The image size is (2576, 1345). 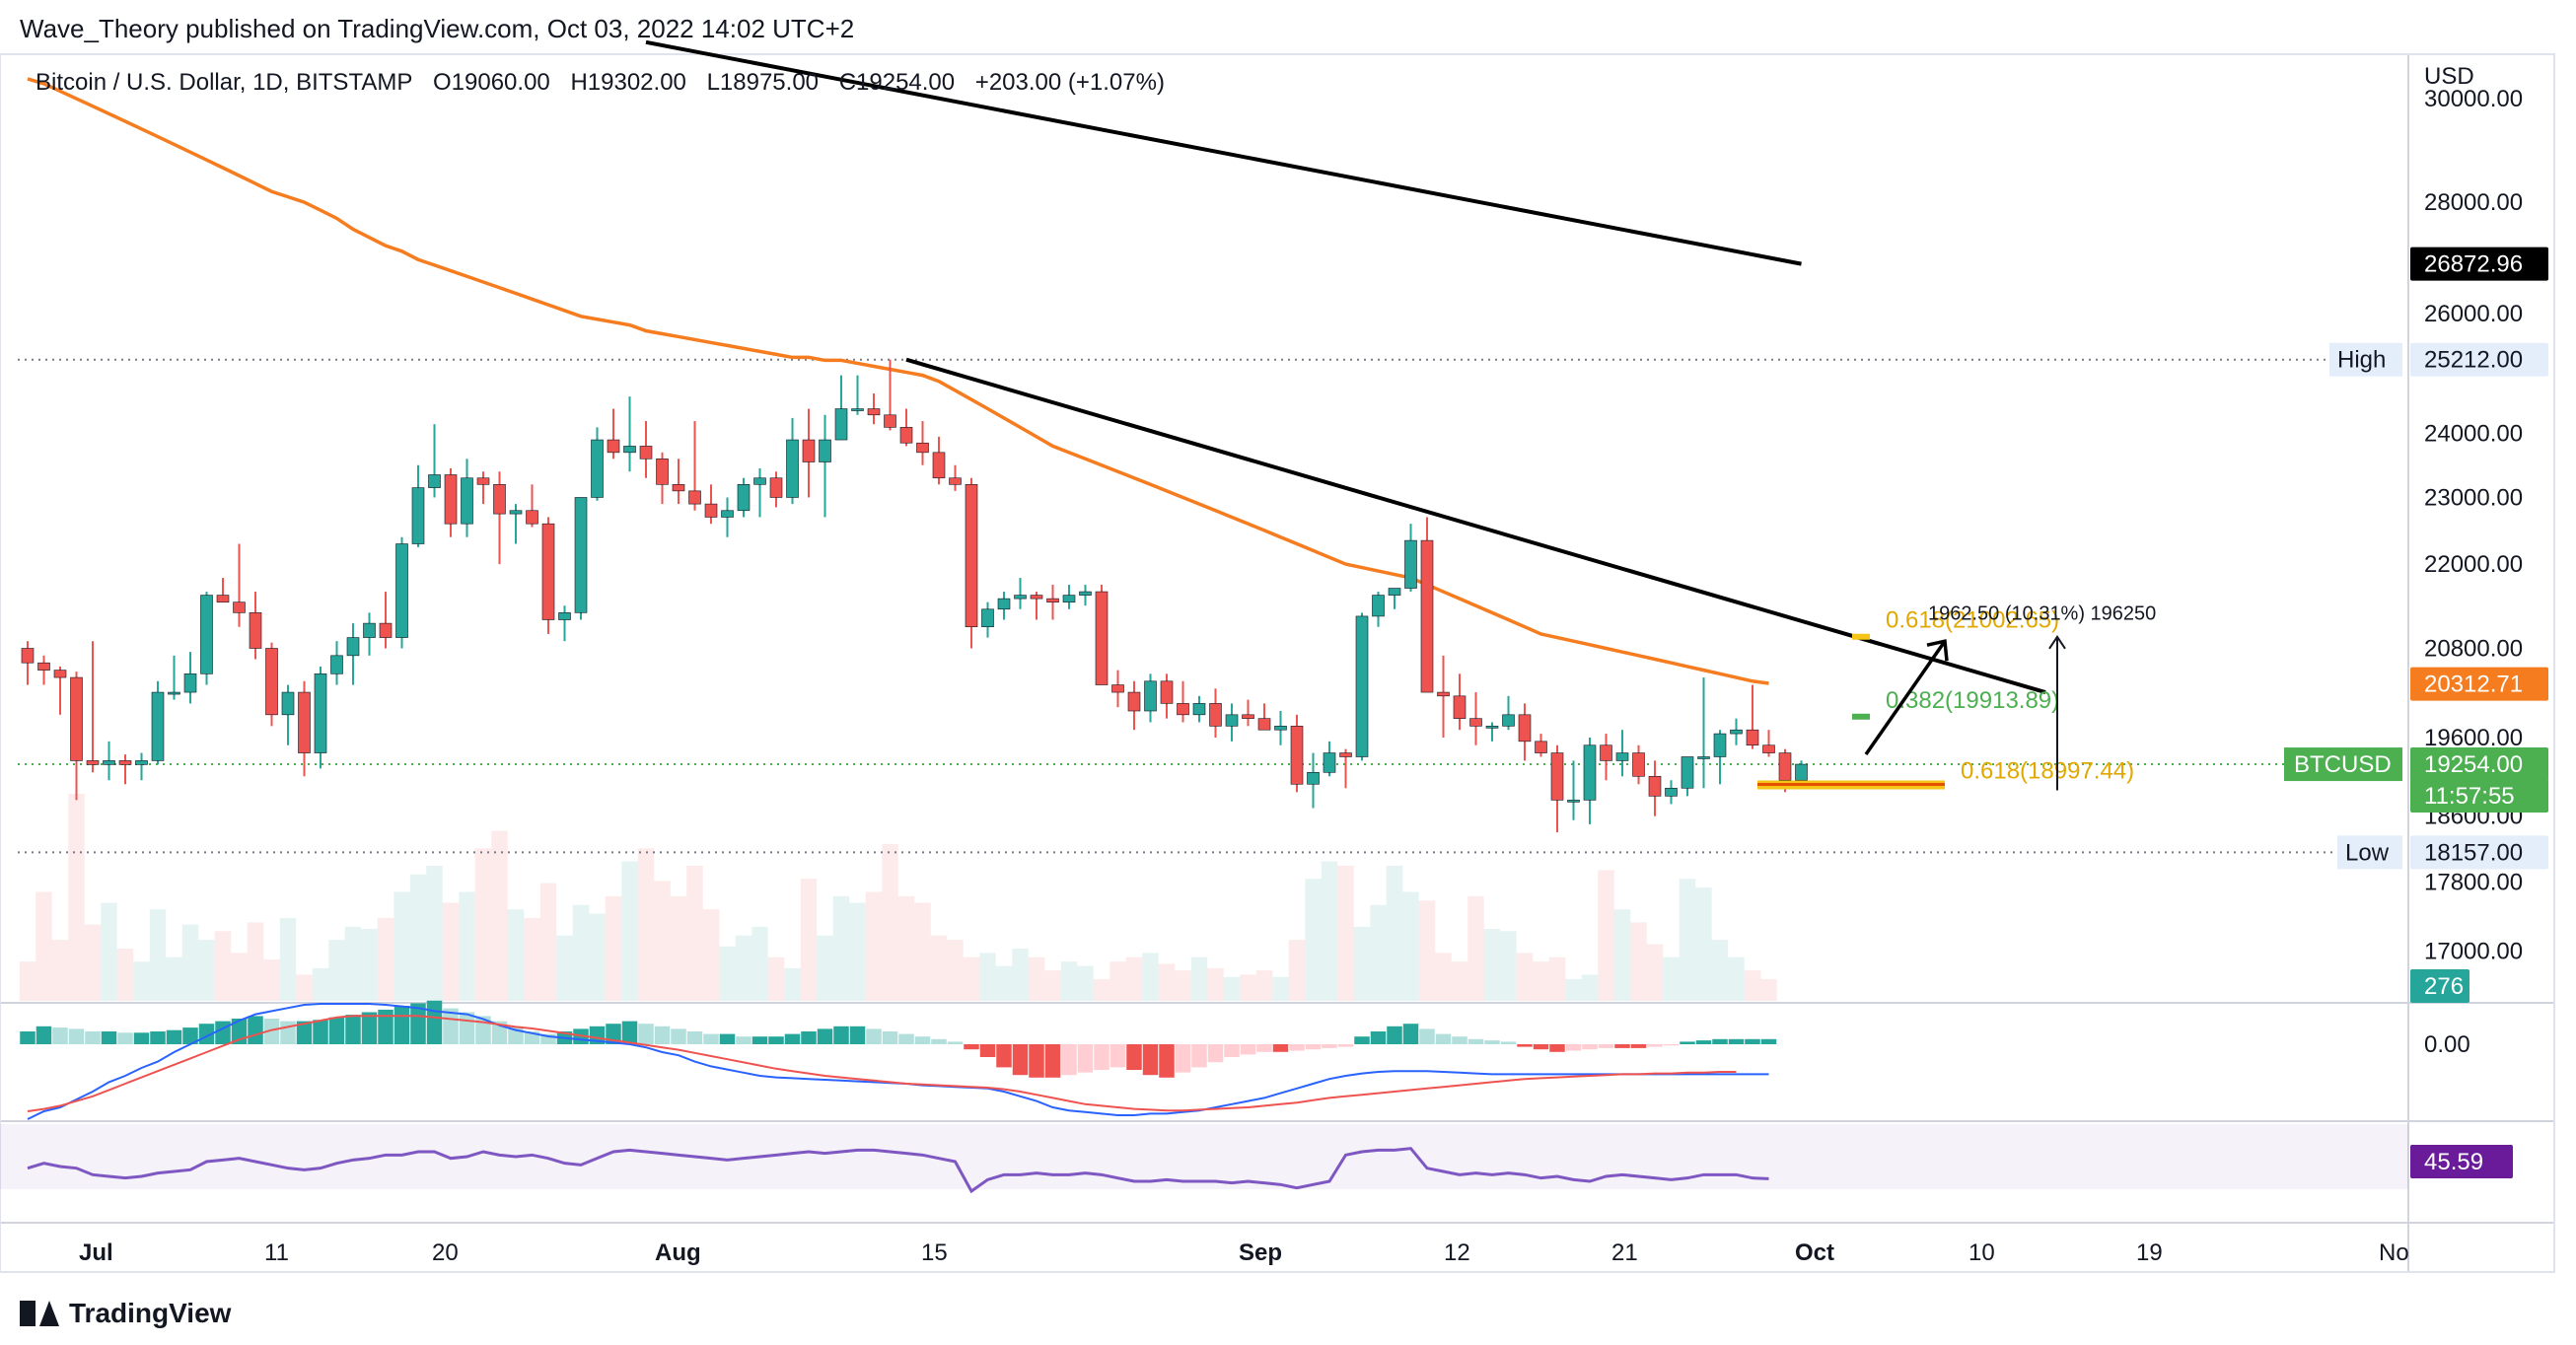 I want to click on symbol-tag-text: BTCUSD, so click(x=2343, y=764).